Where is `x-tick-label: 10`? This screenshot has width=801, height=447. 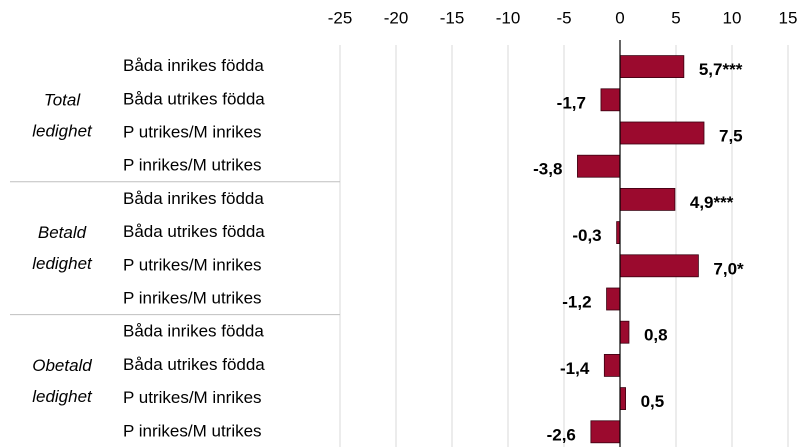
x-tick-label: 10 is located at coordinates (732, 17).